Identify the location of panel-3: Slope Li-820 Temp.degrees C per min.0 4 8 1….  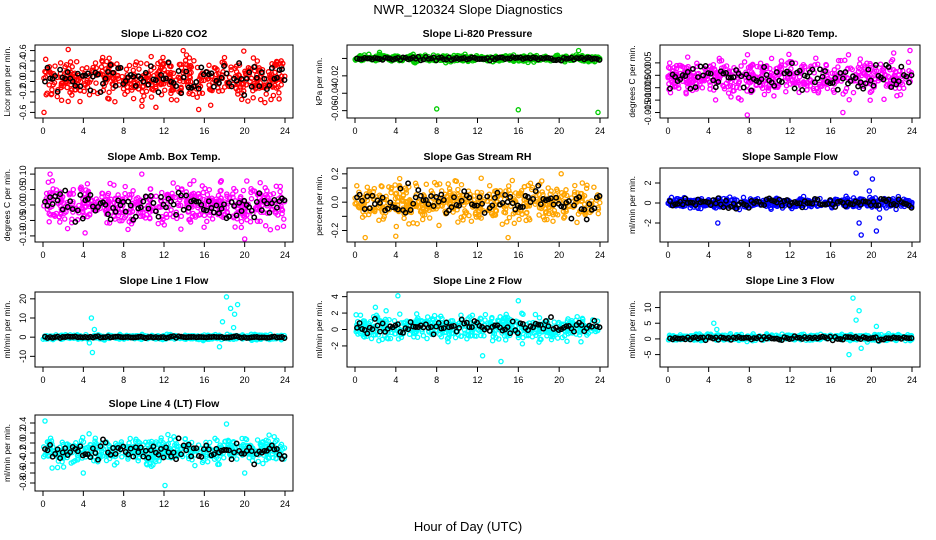
(774, 82).